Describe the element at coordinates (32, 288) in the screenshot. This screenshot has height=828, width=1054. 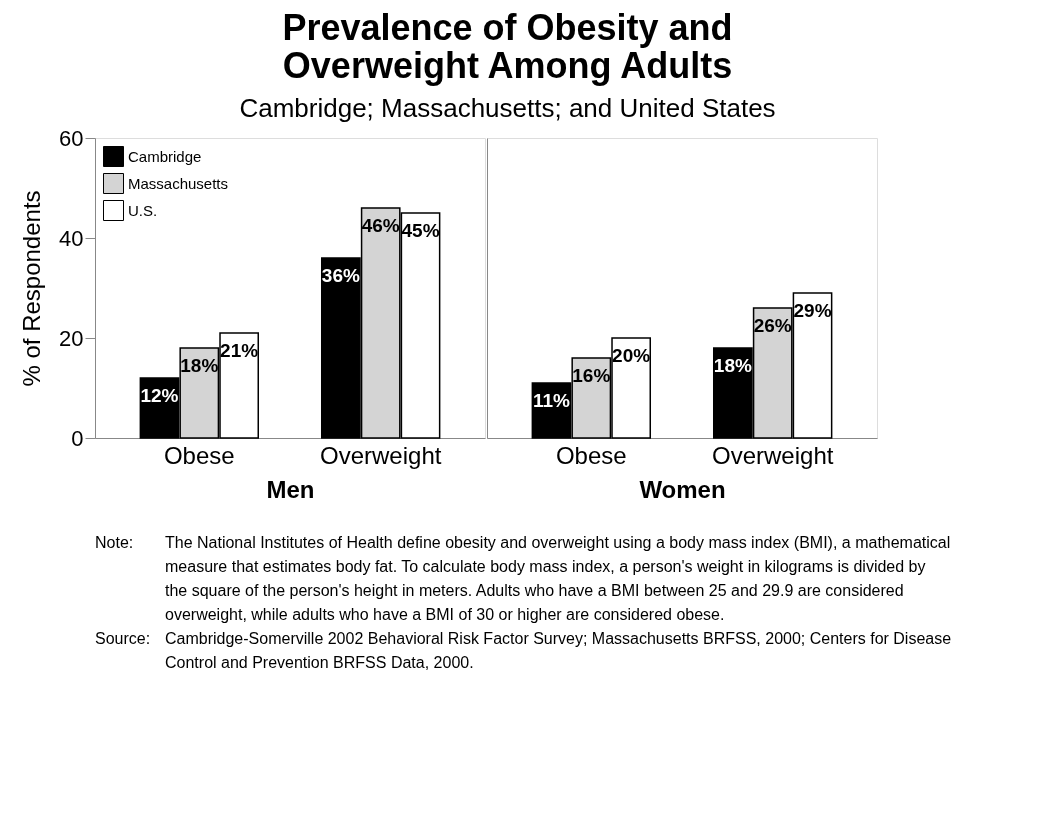
I see `y-axis-title: % of Respondents` at that location.